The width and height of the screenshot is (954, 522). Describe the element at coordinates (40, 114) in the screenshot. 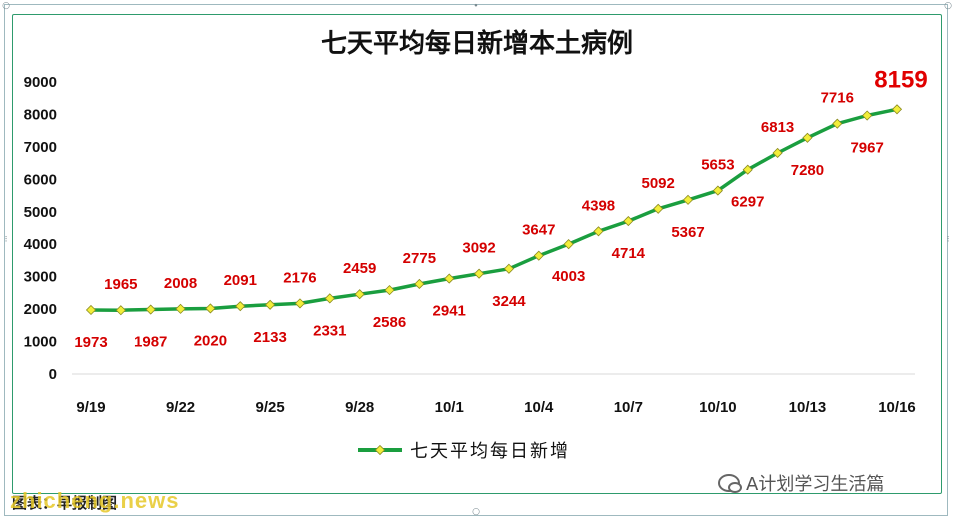

I see `y-tick-label-8000: 8000` at that location.